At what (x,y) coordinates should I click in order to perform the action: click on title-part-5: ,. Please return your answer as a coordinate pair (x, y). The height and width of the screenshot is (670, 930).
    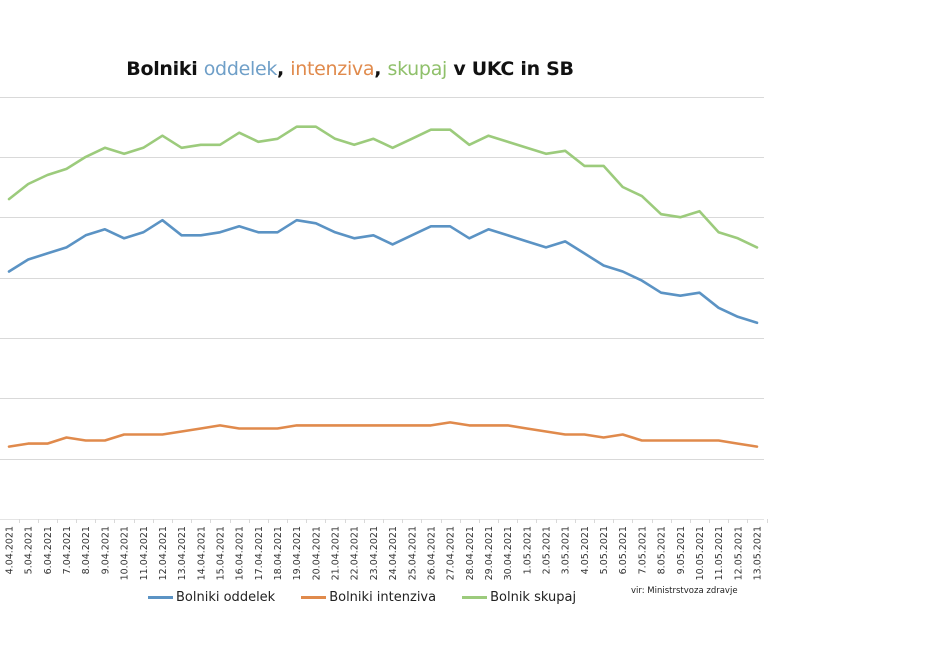
    Looking at the image, I should click on (381, 69).